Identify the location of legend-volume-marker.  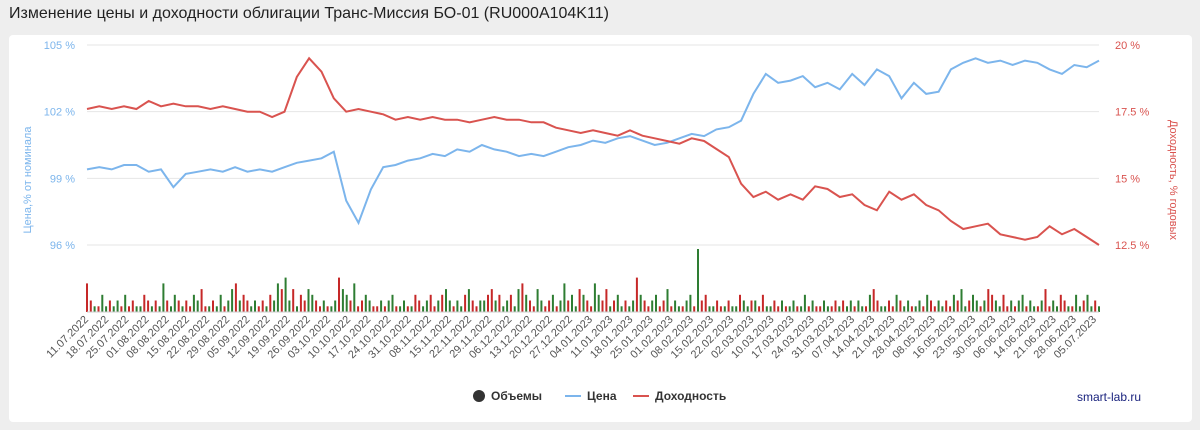
(479, 396).